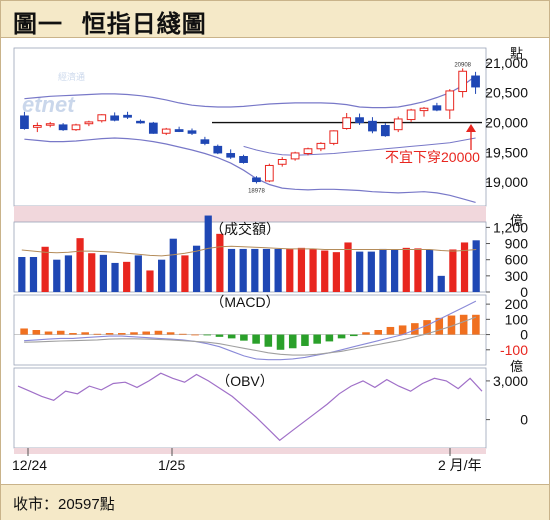 The height and width of the screenshot is (520, 550). What do you see at coordinates (462, 65) in the screenshot?
I see `high-price-label: 20908` at bounding box center [462, 65].